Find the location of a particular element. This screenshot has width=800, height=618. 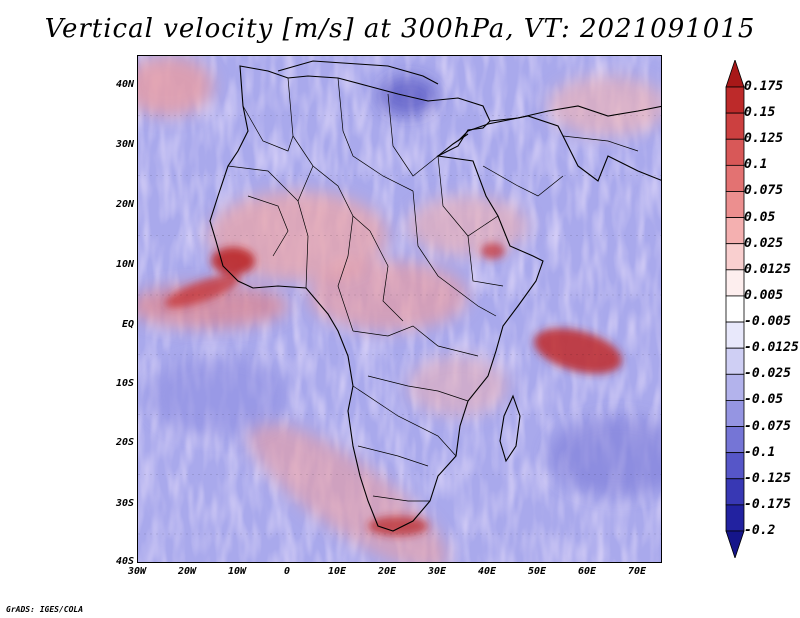

lon-label-30e: 30E is located at coordinates (437, 571).